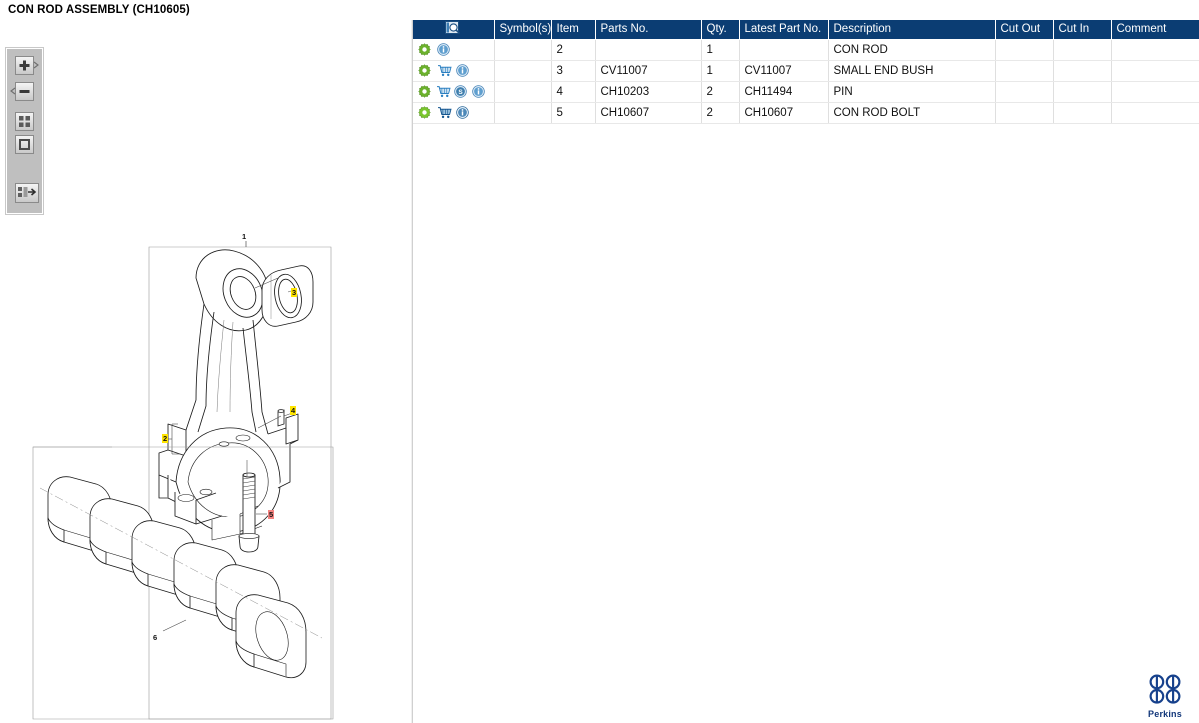 The width and height of the screenshot is (1199, 723). Describe the element at coordinates (1024, 30) in the screenshot. I see `column-header-cut-out: Cut Out` at that location.